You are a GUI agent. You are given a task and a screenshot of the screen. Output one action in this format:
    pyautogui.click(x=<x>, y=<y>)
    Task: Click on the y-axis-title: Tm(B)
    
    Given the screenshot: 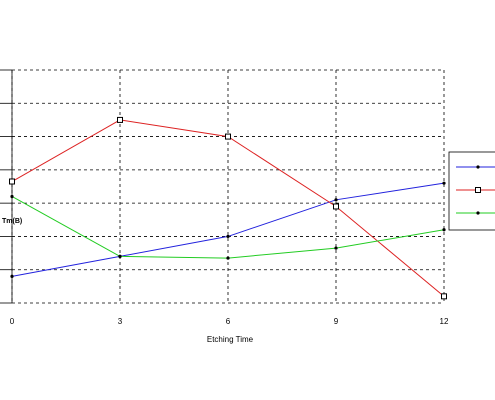 What is the action you would take?
    pyautogui.click(x=12, y=221)
    